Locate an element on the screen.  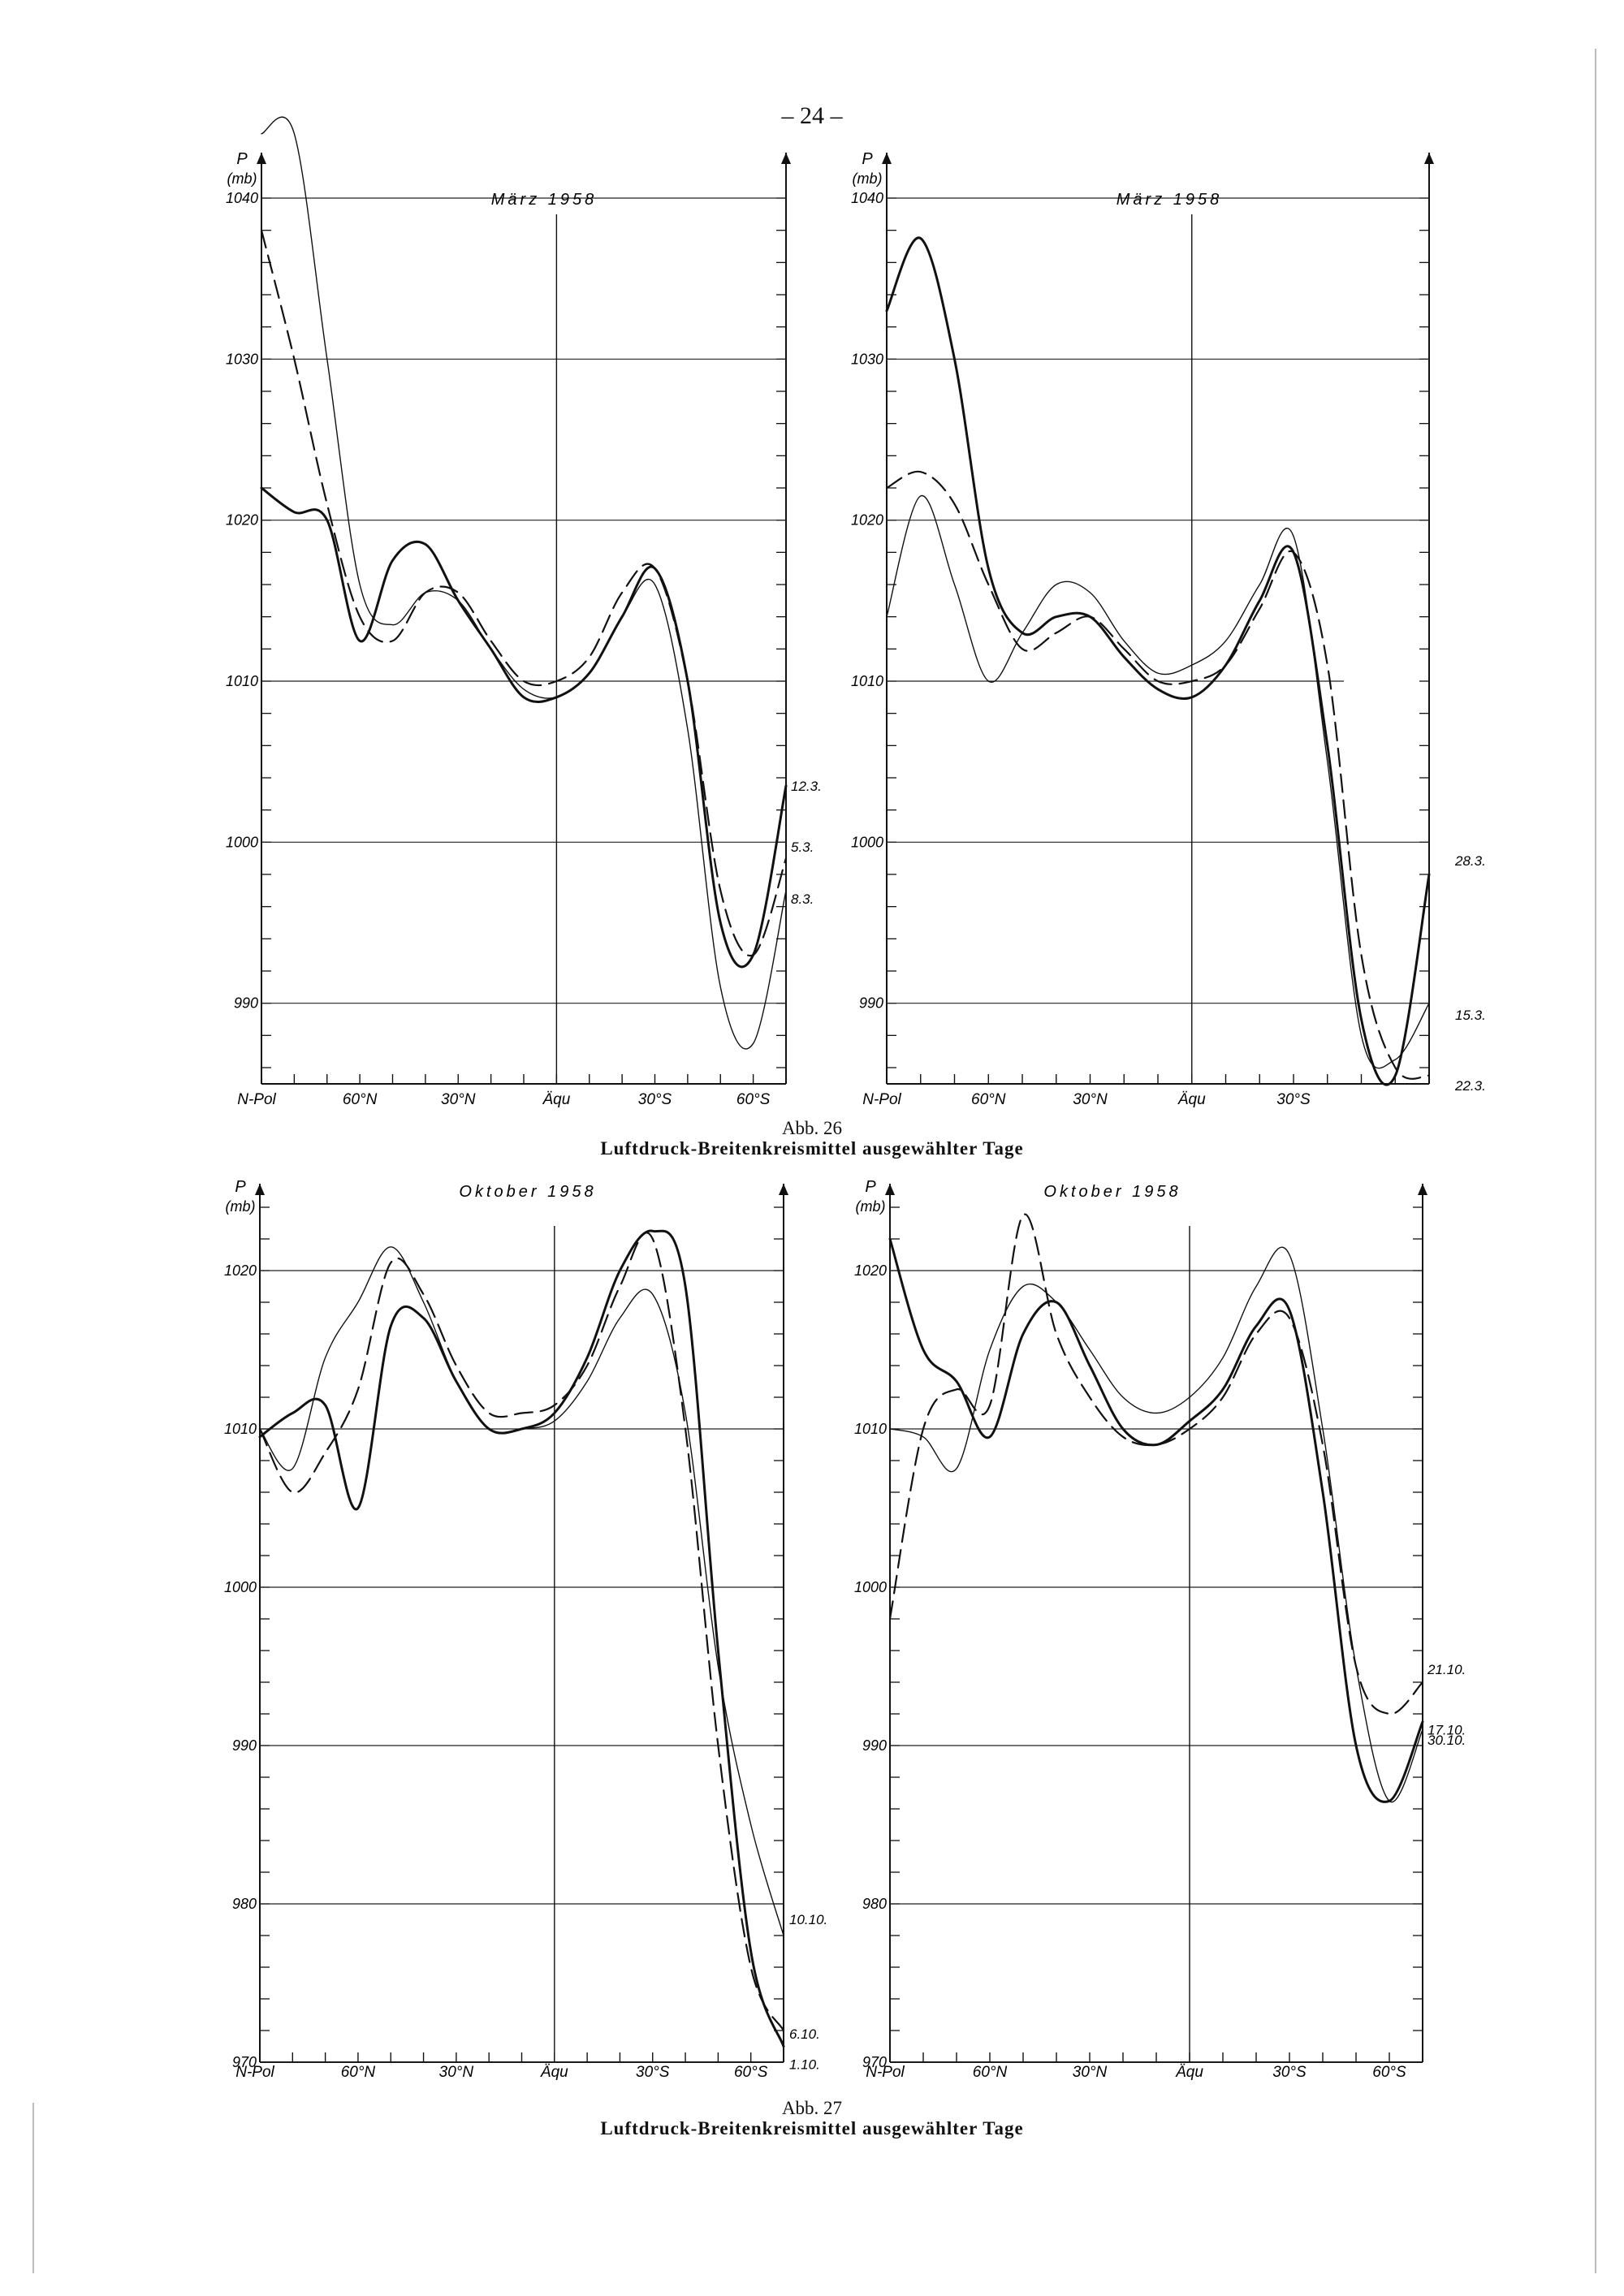
y-tick-label: 980 is located at coordinates (875, 1904).